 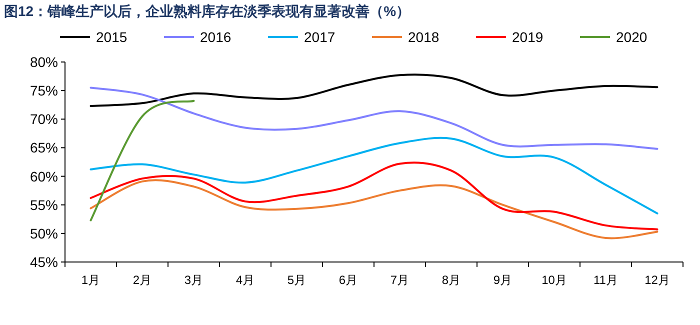 What do you see at coordinates (44, 119) in the screenshot?
I see `y-tick-label: 70%` at bounding box center [44, 119].